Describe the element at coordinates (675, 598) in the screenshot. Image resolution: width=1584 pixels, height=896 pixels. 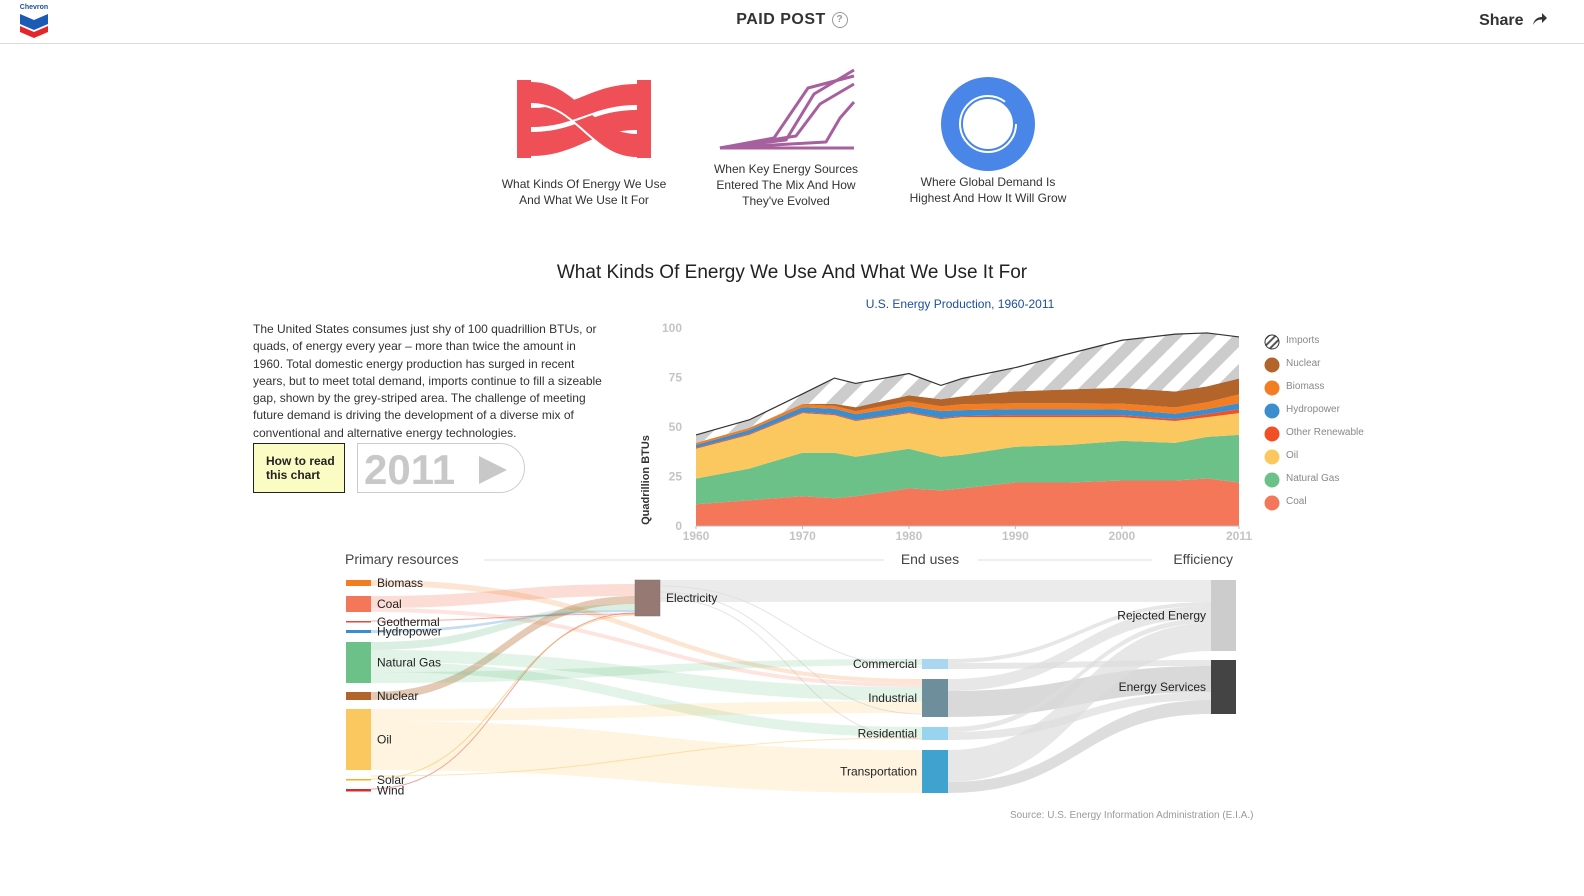
I see `node-electricity: Electricity` at that location.